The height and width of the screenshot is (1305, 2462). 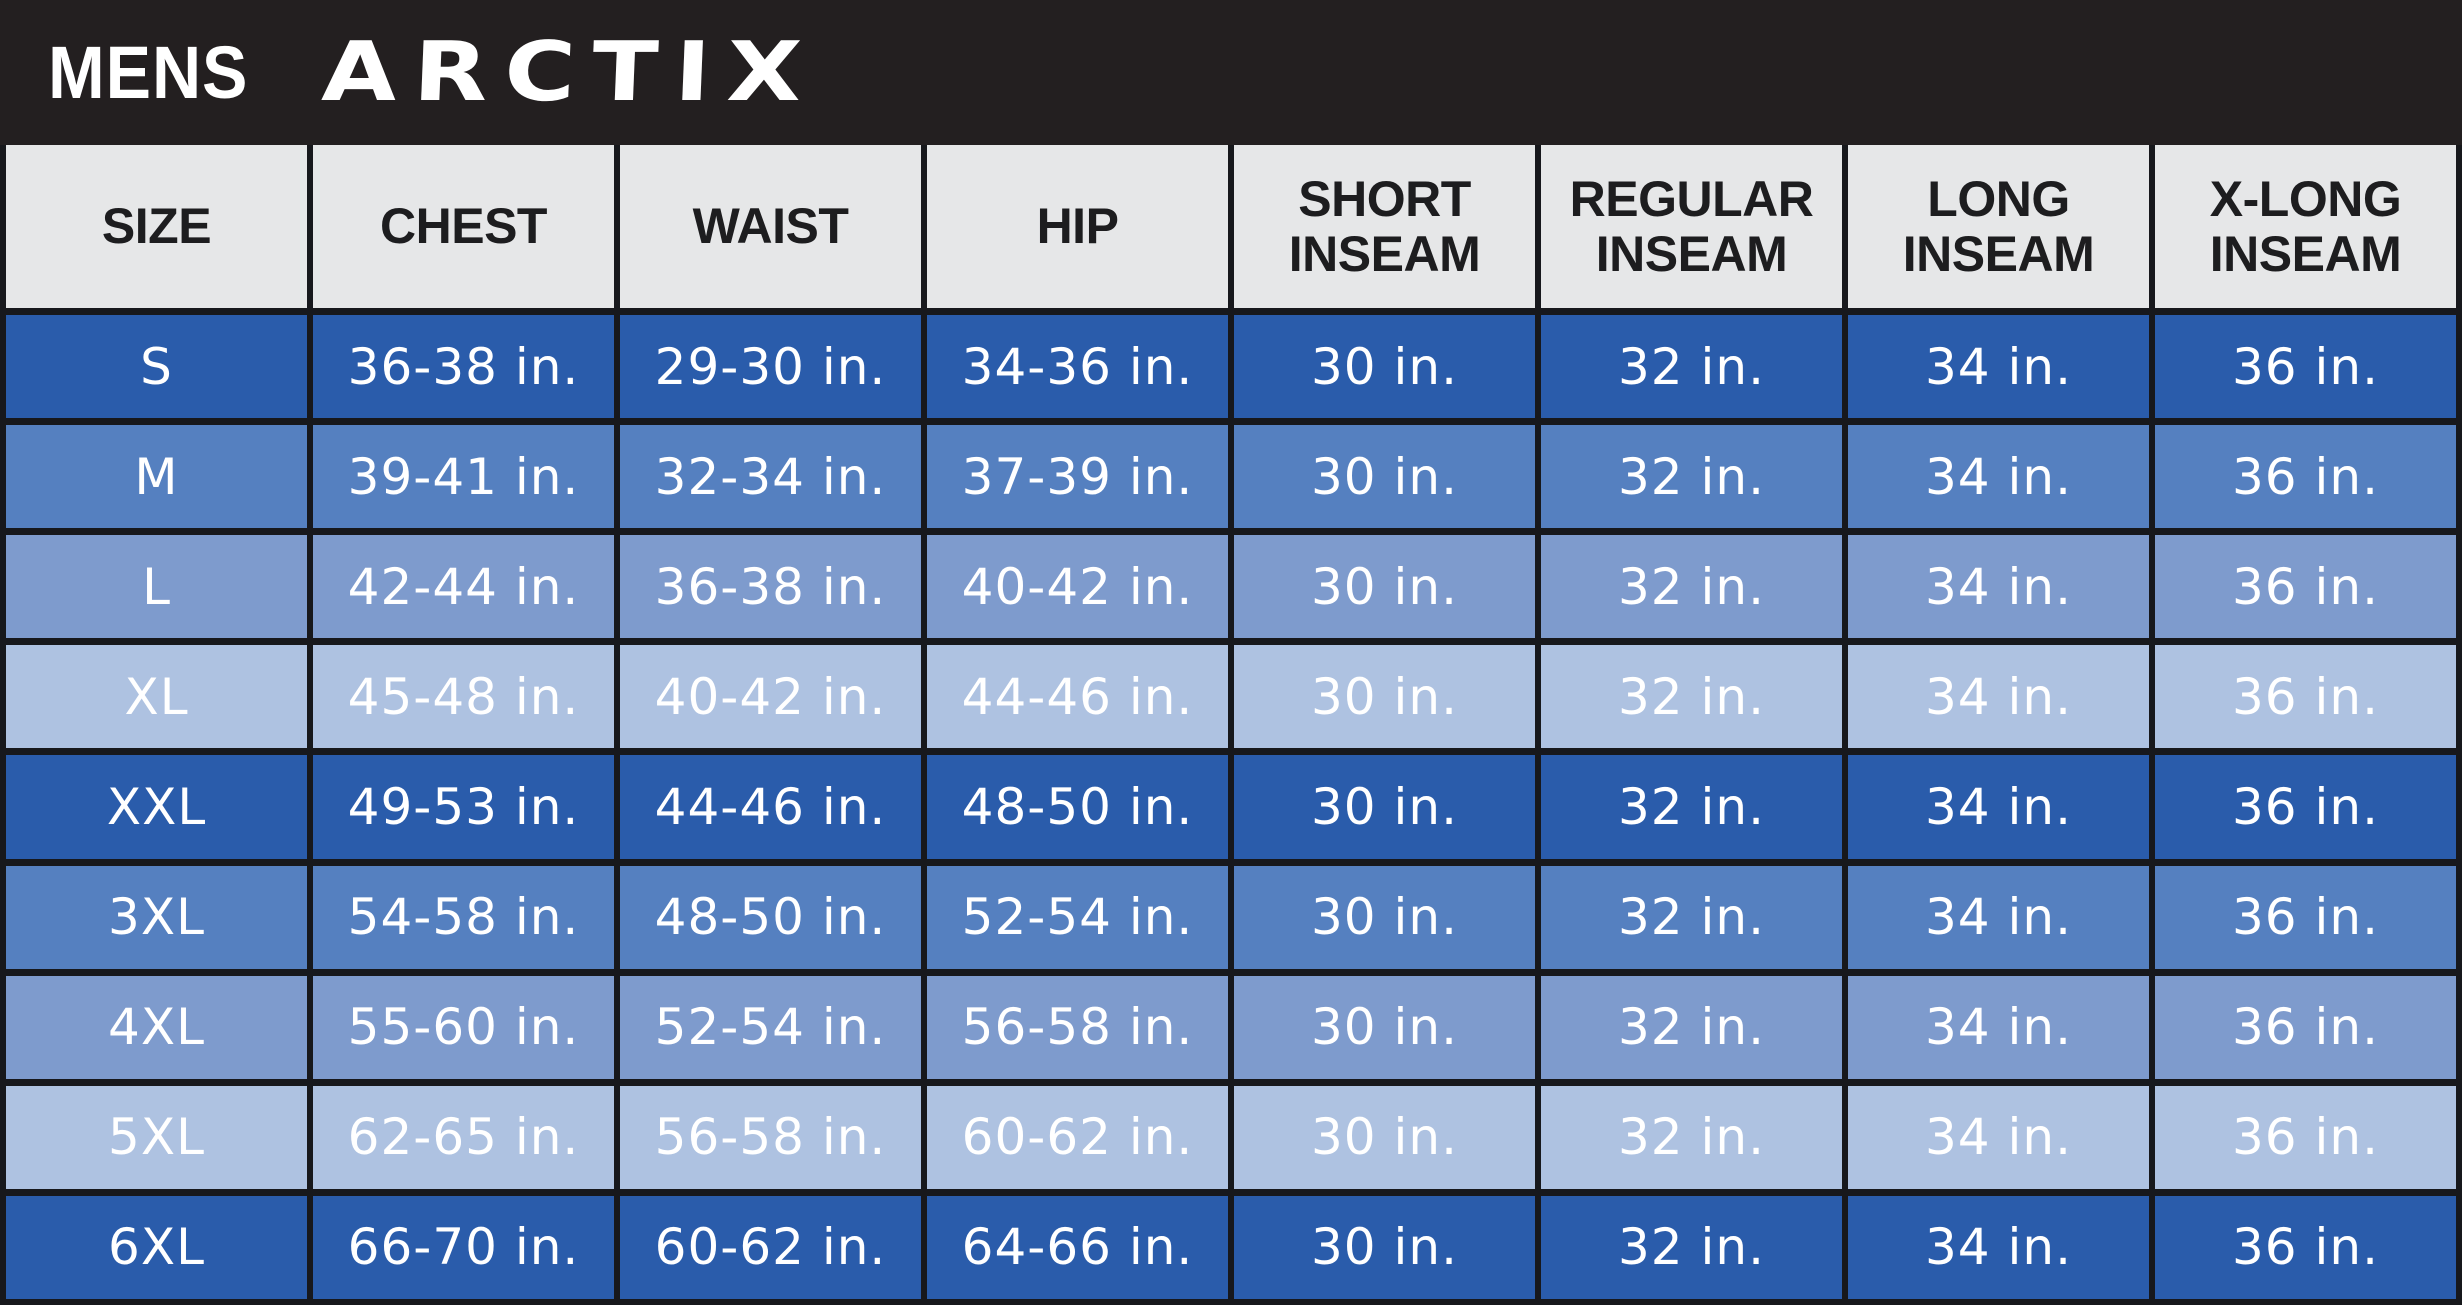 I want to click on table-cell: 45-48 in., so click(x=463, y=697).